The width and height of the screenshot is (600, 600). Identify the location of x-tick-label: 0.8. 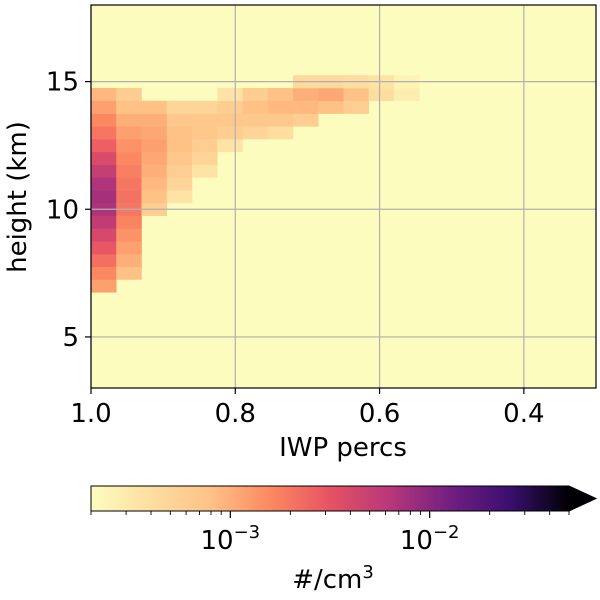
(235, 414).